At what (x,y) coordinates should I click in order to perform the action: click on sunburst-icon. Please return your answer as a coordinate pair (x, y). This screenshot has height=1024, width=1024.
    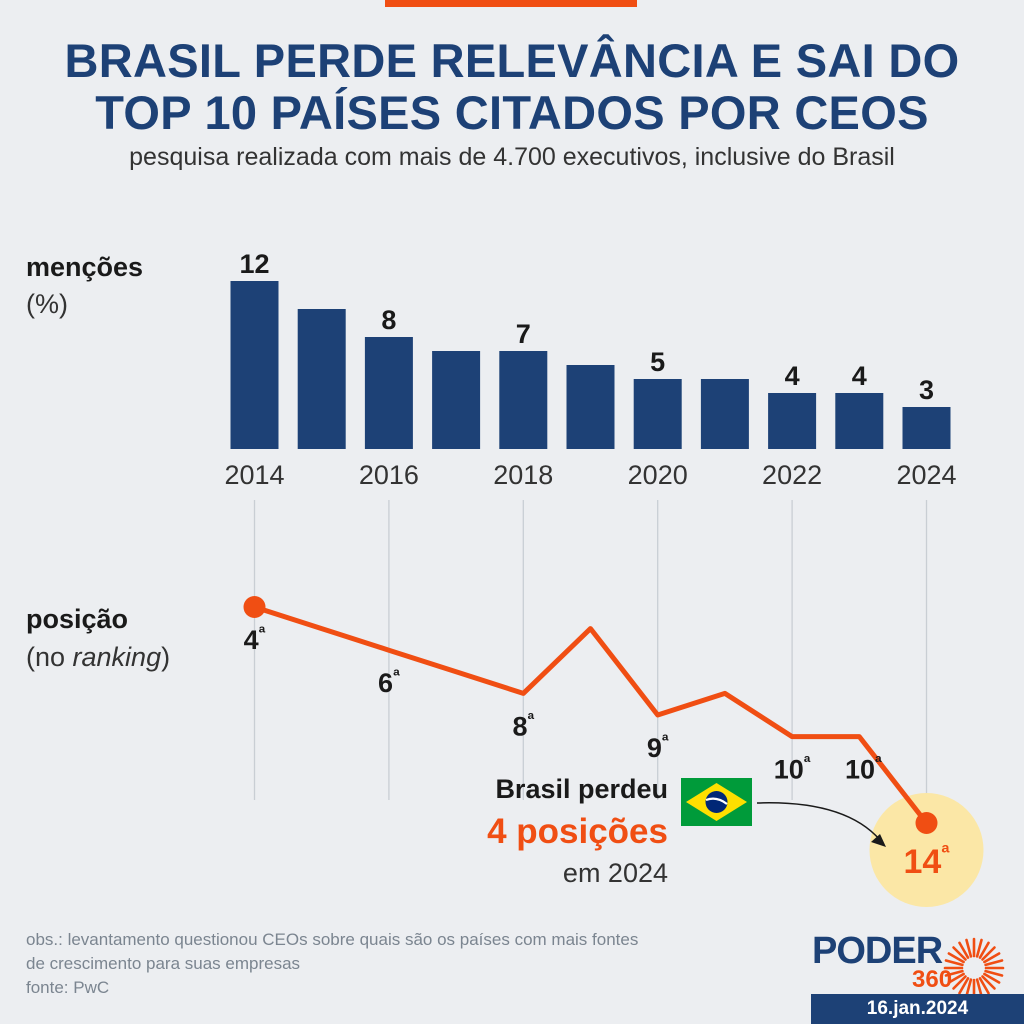
    Looking at the image, I should click on (974, 968).